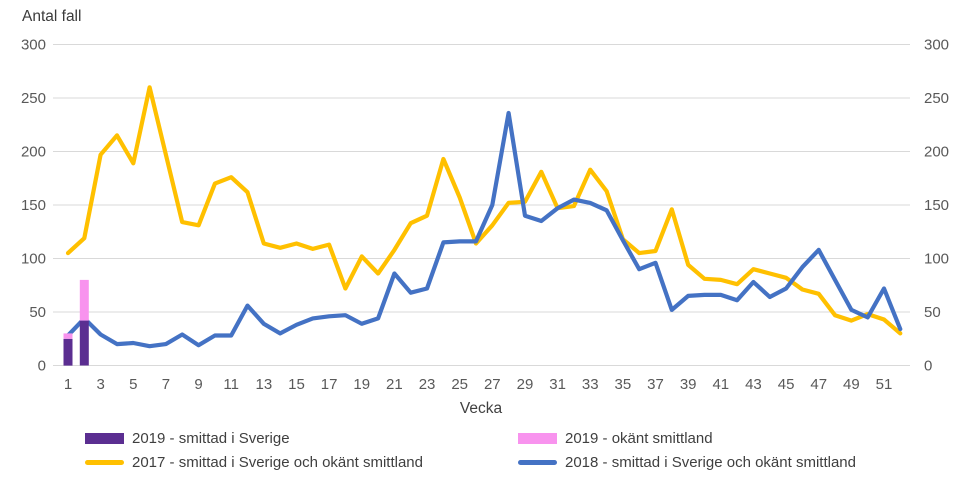 Image resolution: width=971 pixels, height=486 pixels. Describe the element at coordinates (100, 384) in the screenshot. I see `x-axis-label: 3` at that location.